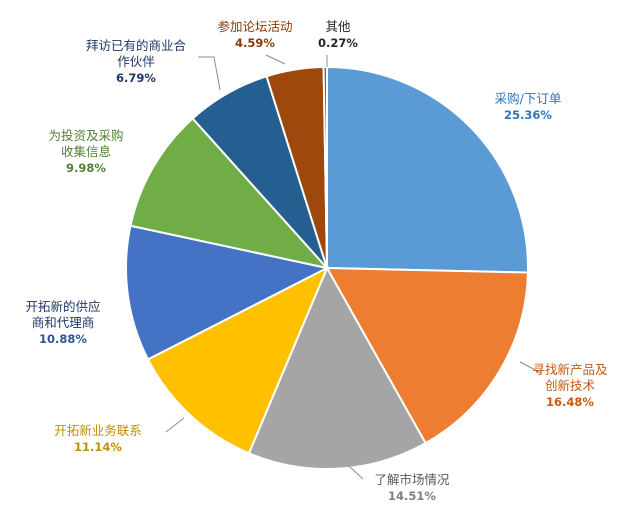 The height and width of the screenshot is (527, 640). What do you see at coordinates (338, 43) in the screenshot?
I see `slice-value-label: 0.27%` at bounding box center [338, 43].